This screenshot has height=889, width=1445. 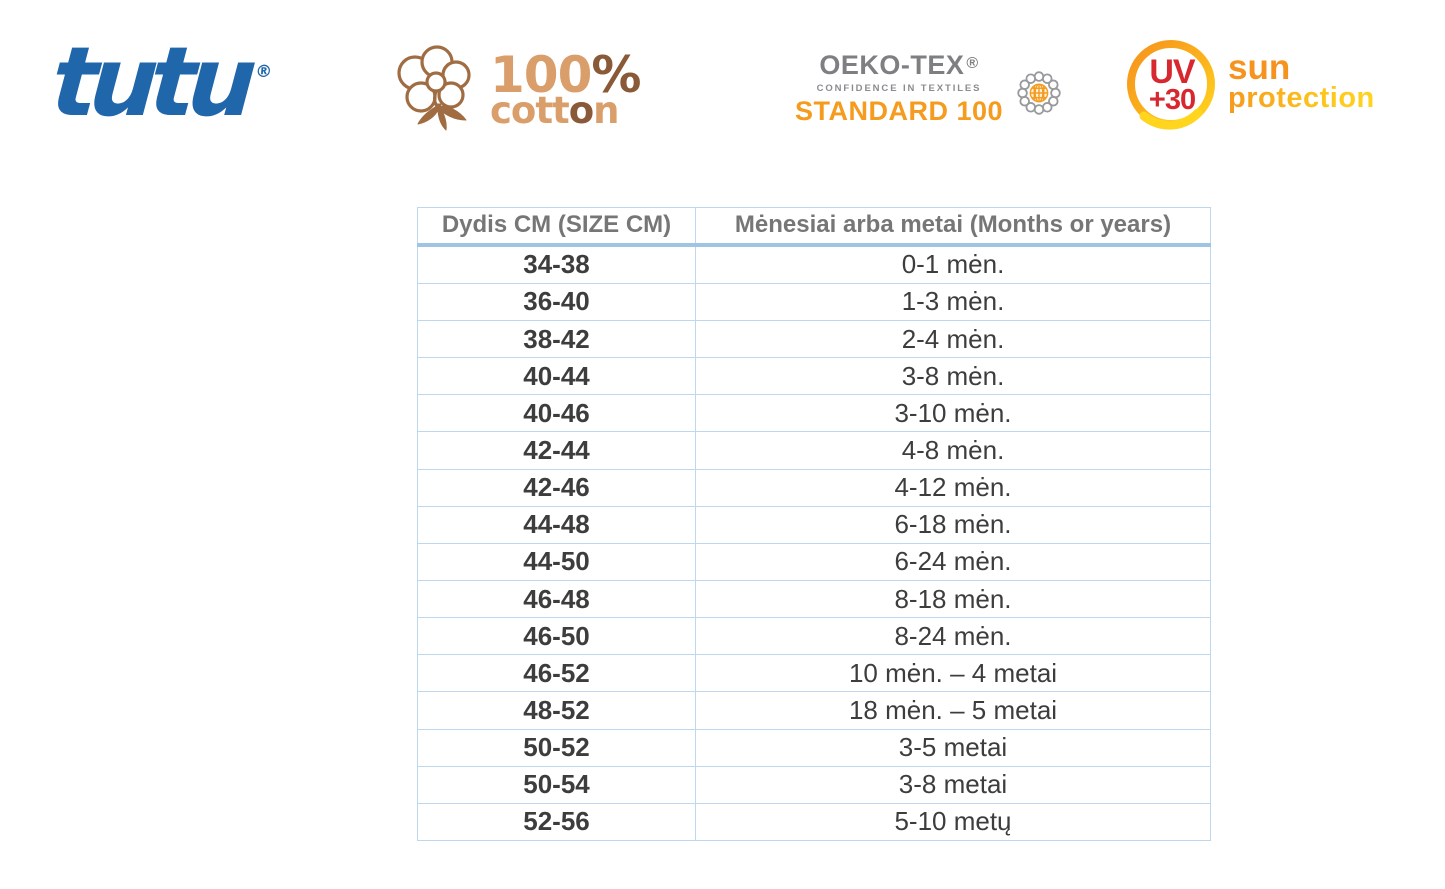 I want to click on table-row: 42-46 4-12 mėn., so click(x=814, y=487).